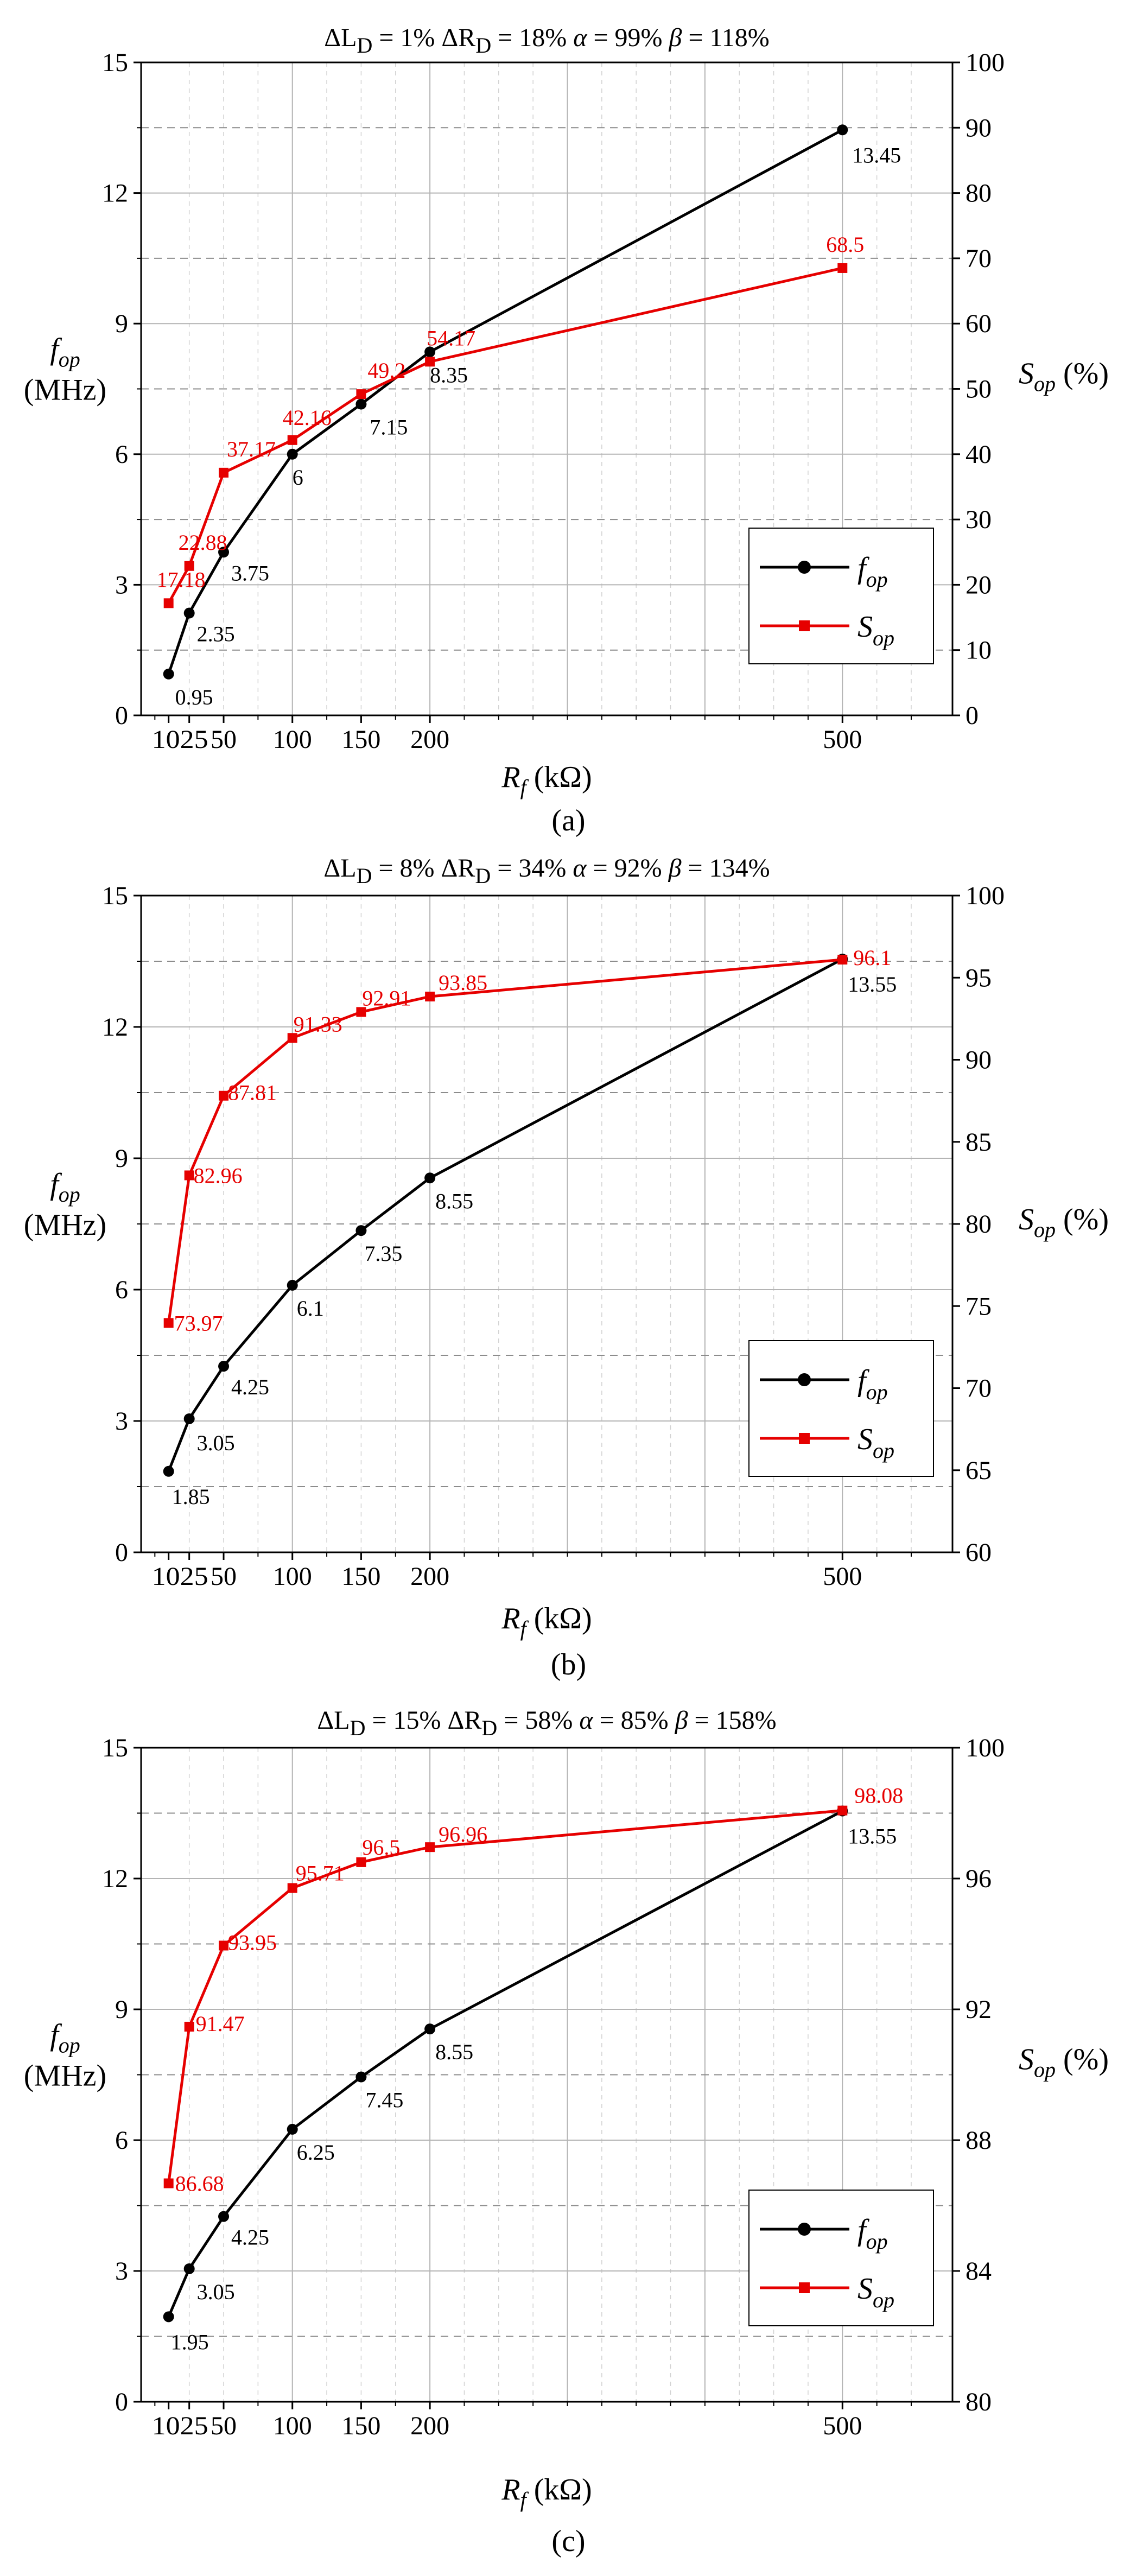  I want to click on f-op-data-label: 13.45, so click(876, 155).